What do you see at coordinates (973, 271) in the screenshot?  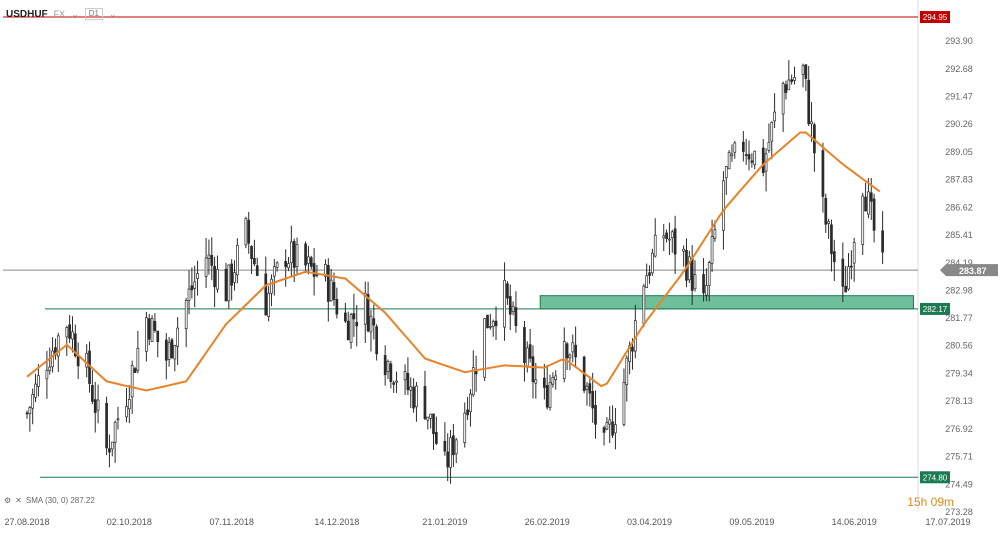 I see `price-tag-label: 283.87` at bounding box center [973, 271].